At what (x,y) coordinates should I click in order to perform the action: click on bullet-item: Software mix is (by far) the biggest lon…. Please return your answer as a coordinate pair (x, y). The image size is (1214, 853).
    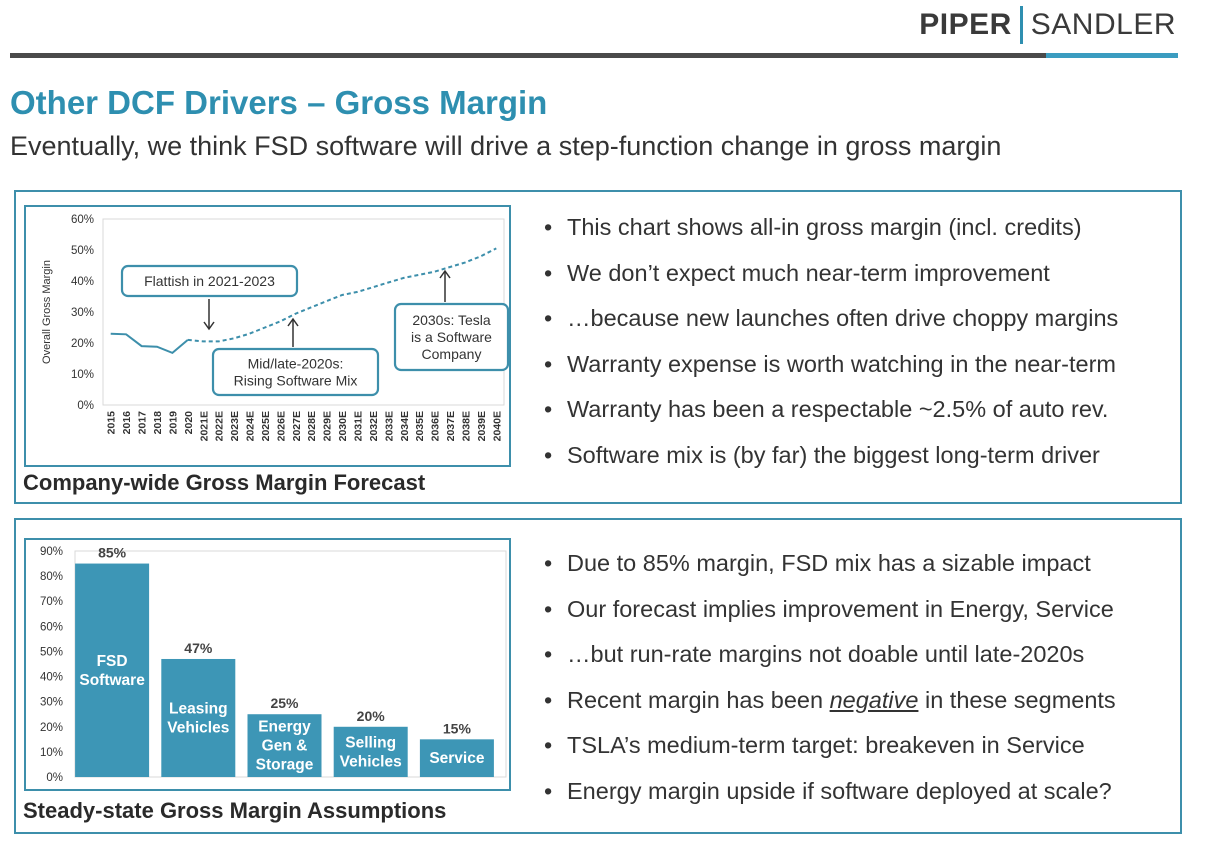
    Looking at the image, I should click on (829, 465).